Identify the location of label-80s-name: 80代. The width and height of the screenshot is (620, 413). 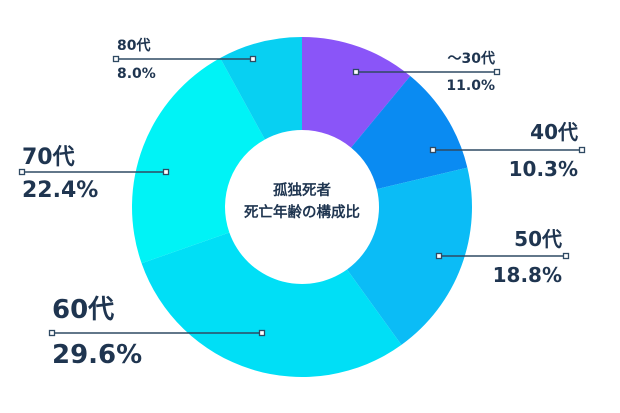
(134, 46).